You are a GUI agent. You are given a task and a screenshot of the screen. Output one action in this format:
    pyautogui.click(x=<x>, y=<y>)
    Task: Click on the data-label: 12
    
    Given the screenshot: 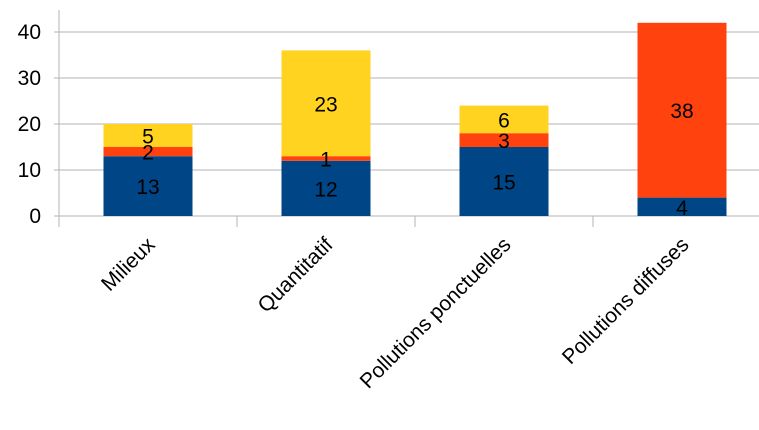 What is the action you would take?
    pyautogui.click(x=325, y=189)
    